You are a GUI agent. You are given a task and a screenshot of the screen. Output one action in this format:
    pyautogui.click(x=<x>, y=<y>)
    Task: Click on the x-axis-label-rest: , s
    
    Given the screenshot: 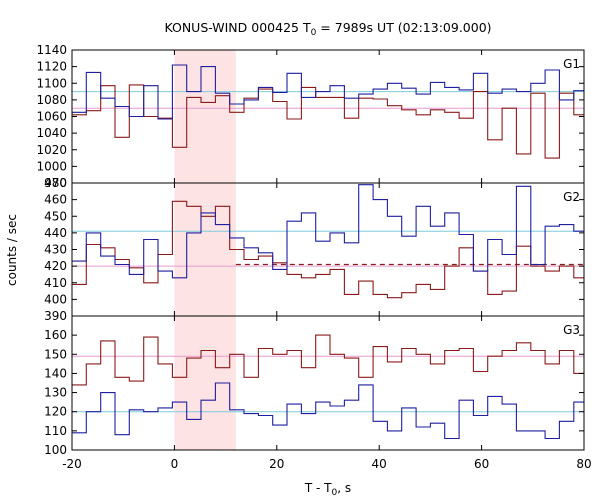 What is the action you would take?
    pyautogui.click(x=344, y=488)
    